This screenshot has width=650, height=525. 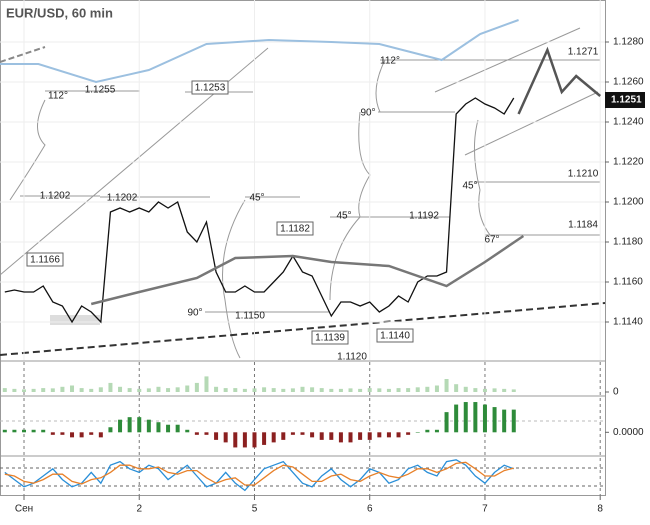 What do you see at coordinates (616, 392) in the screenshot?
I see `y-tick-label: 0` at bounding box center [616, 392].